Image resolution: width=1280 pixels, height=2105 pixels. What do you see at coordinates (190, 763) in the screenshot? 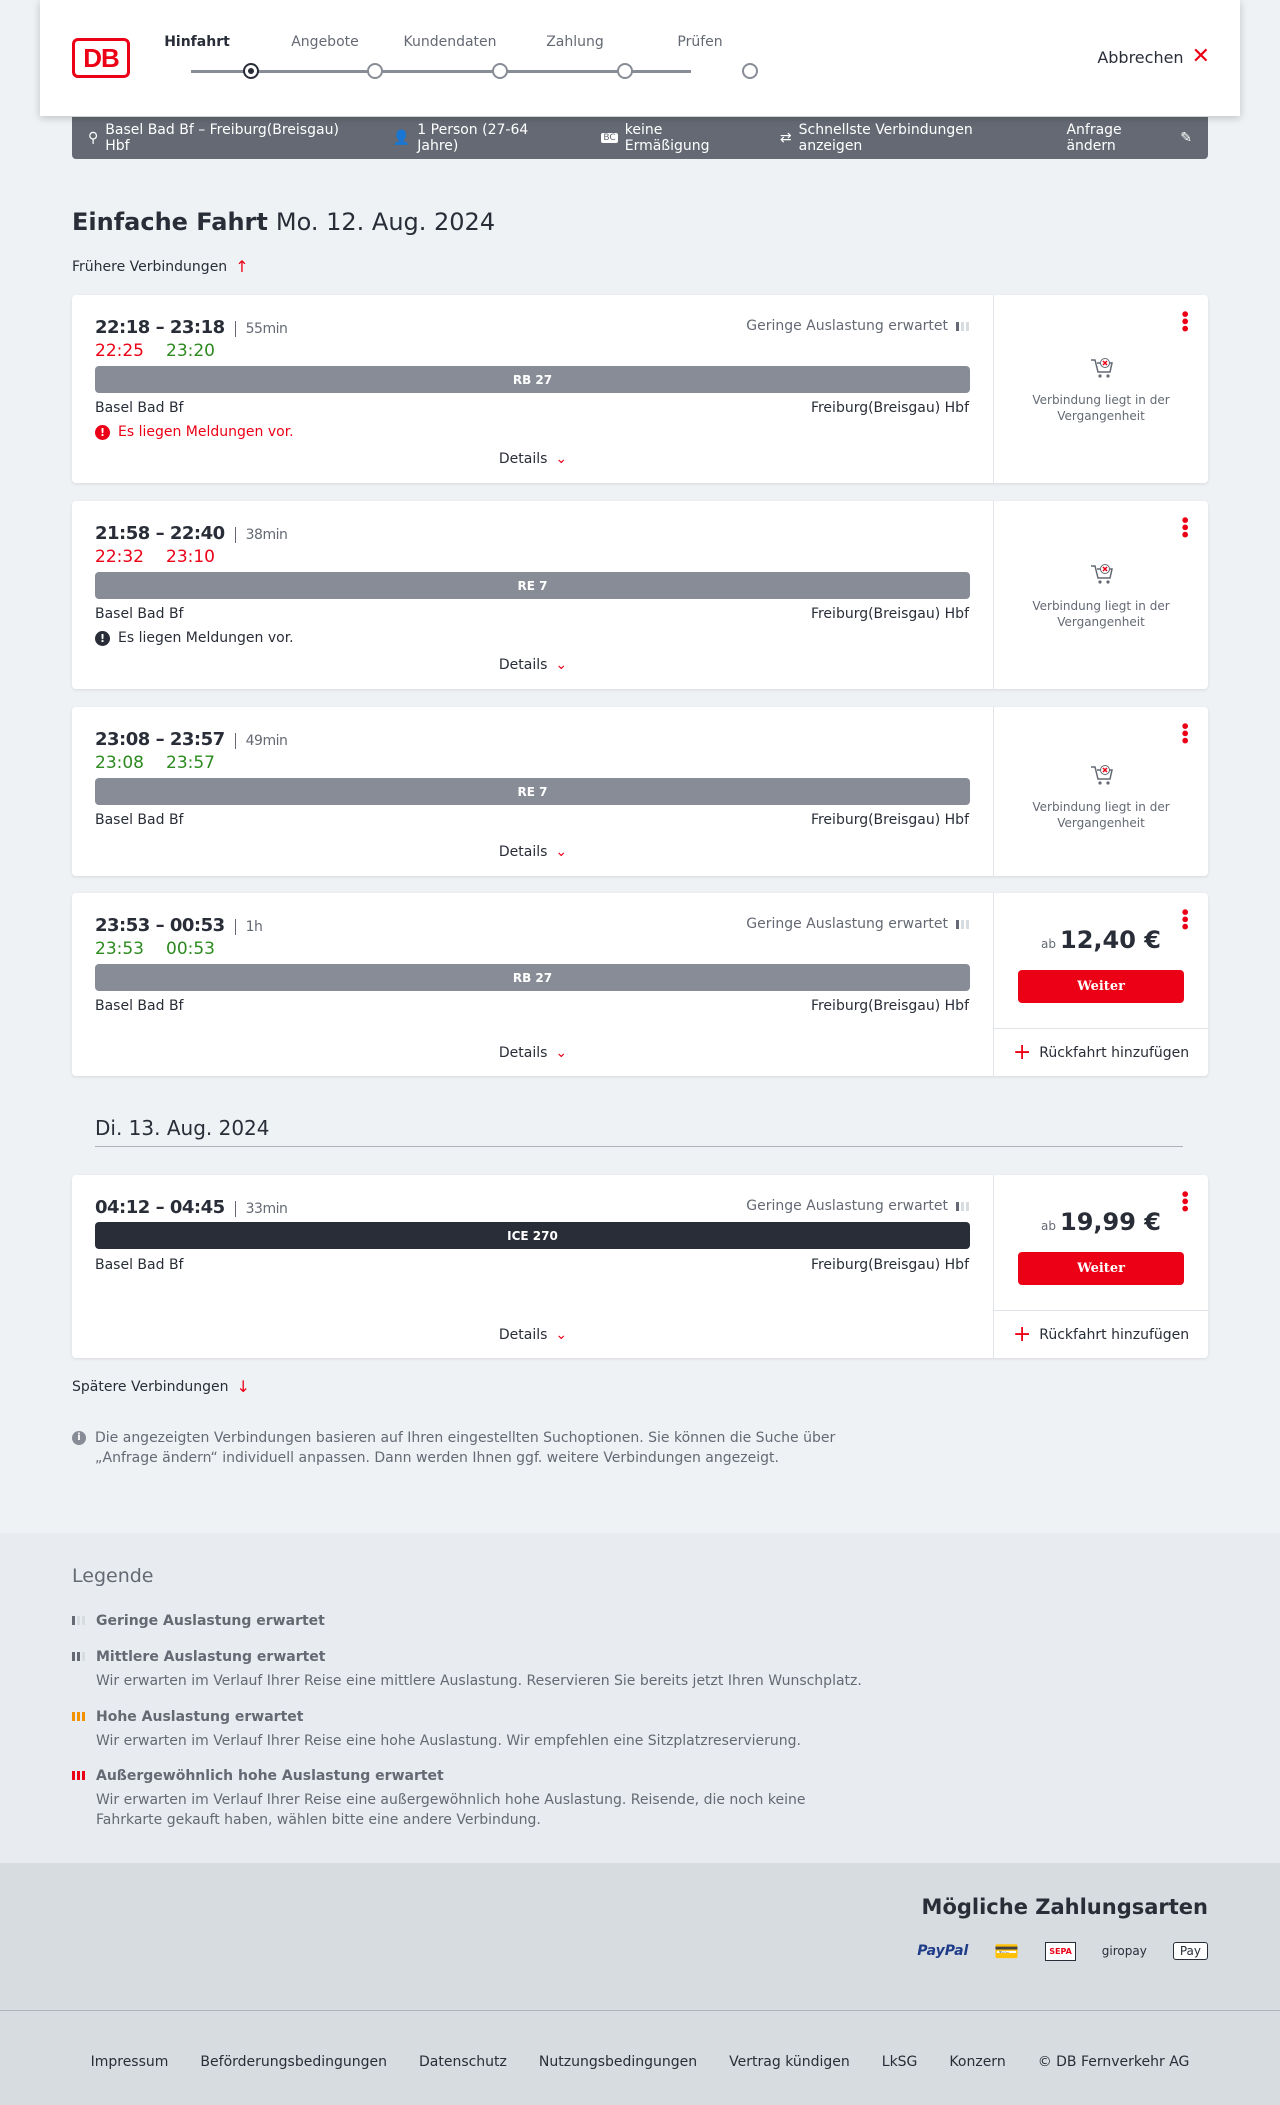
I see `realtime-arrival: 23:57` at bounding box center [190, 763].